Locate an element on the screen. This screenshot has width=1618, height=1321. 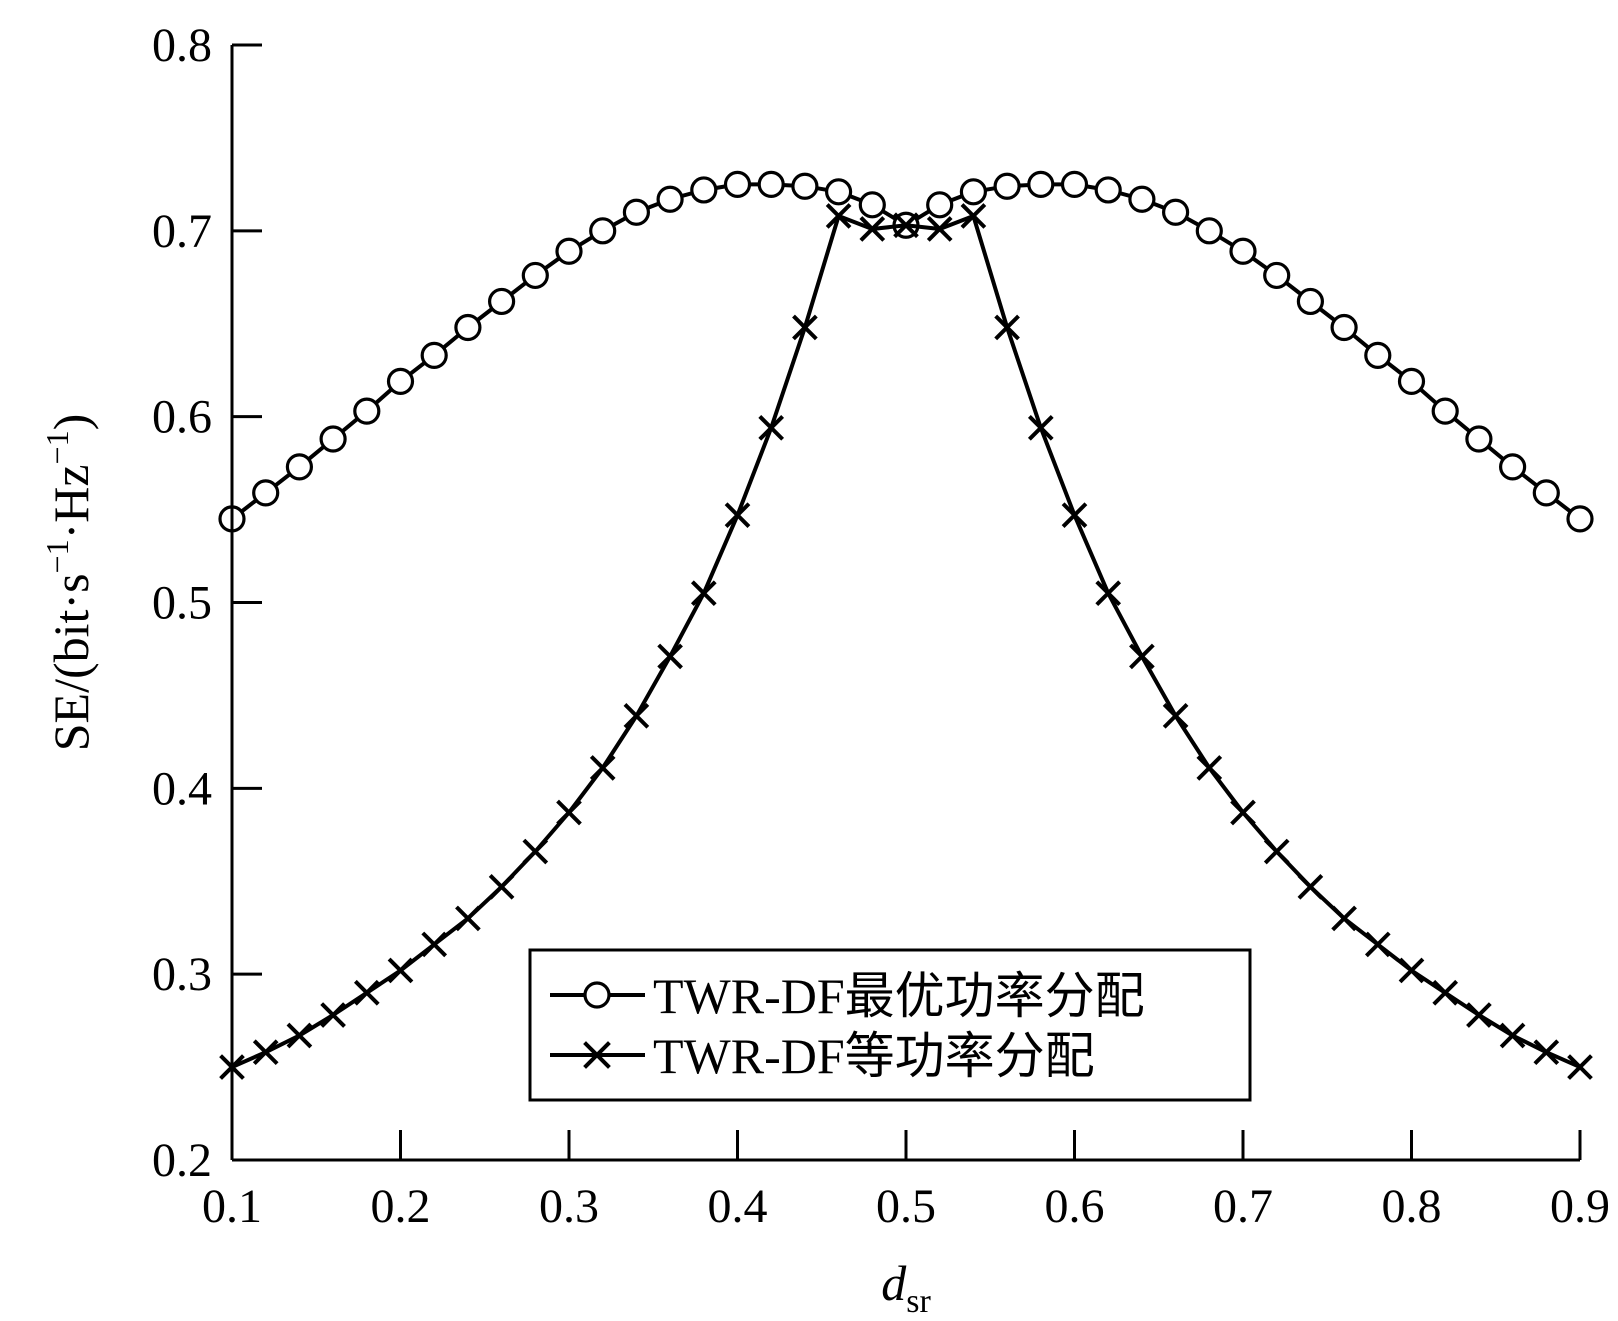
y-tick-label: 0.4 is located at coordinates (182, 788).